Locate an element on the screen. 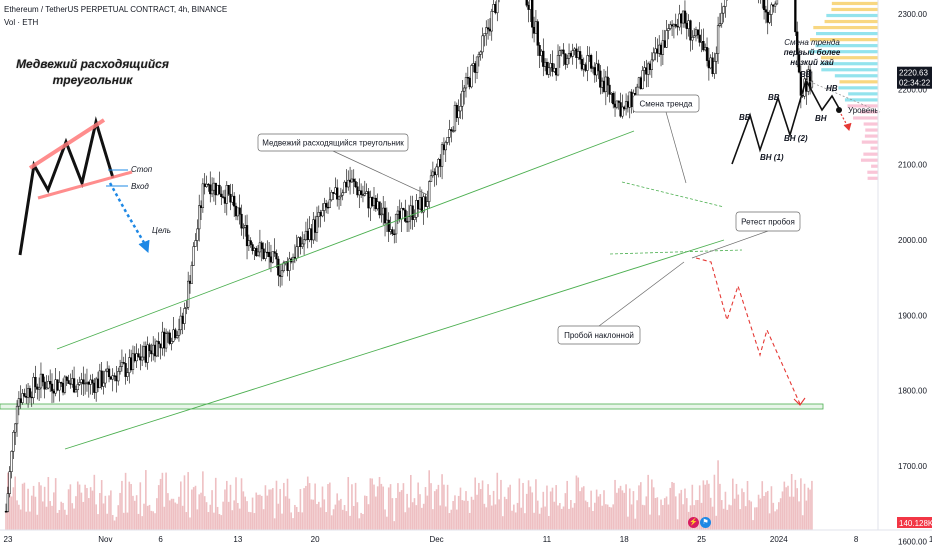 This screenshot has width=932, height=550. schematic-upper-line is located at coordinates (67, 144).